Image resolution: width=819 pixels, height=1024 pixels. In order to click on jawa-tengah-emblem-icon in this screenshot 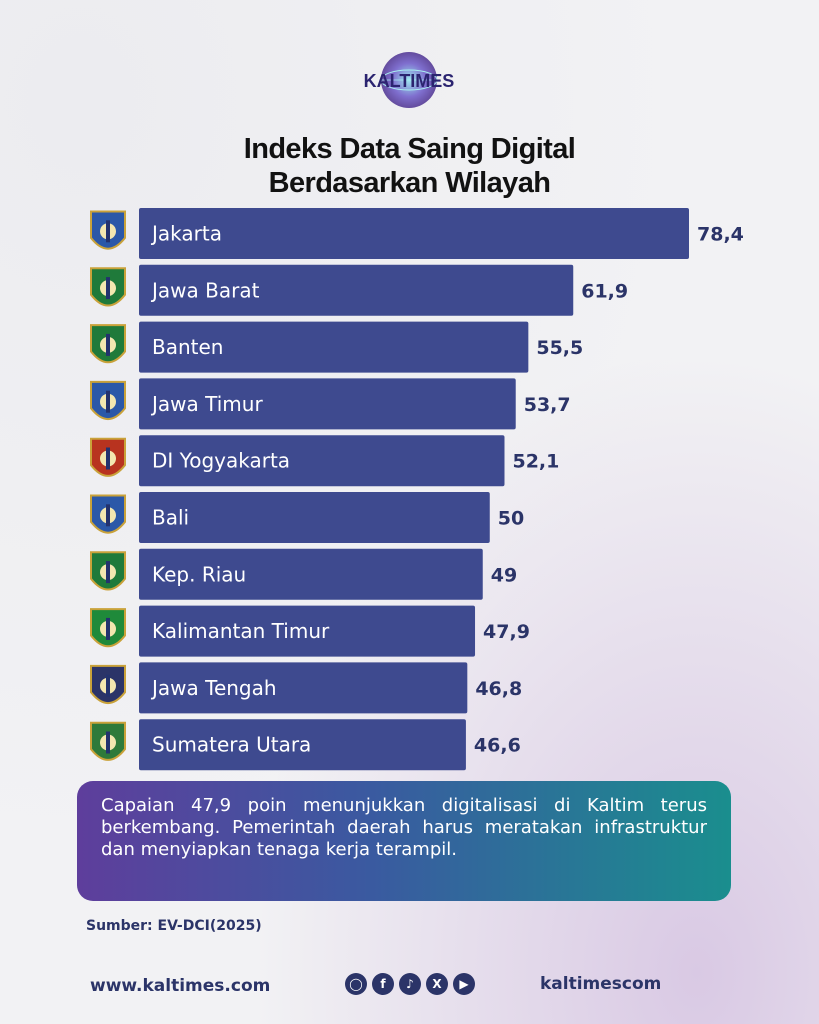, I will do `click(108, 684)`.